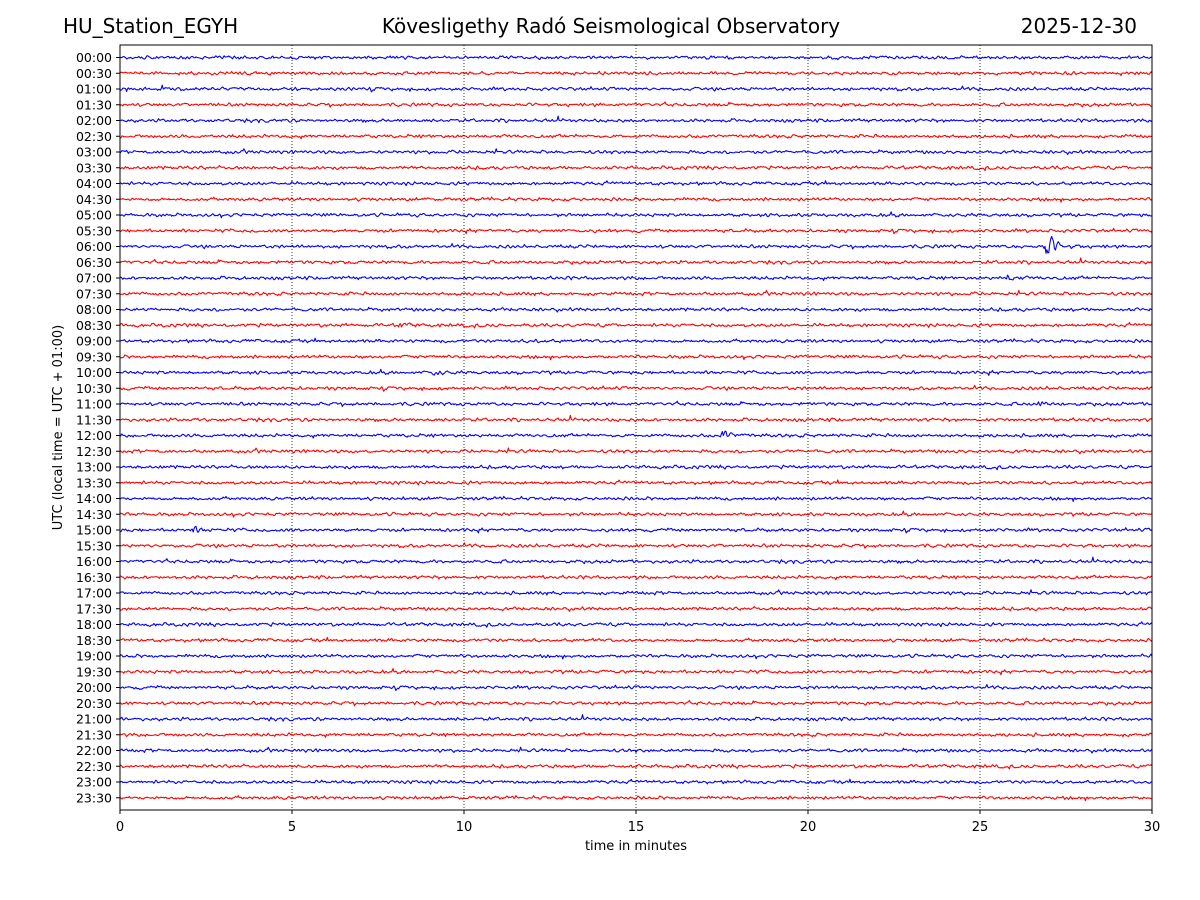 This screenshot has height=900, width=1200. I want to click on y-tick-label: 04:00, so click(94, 183).